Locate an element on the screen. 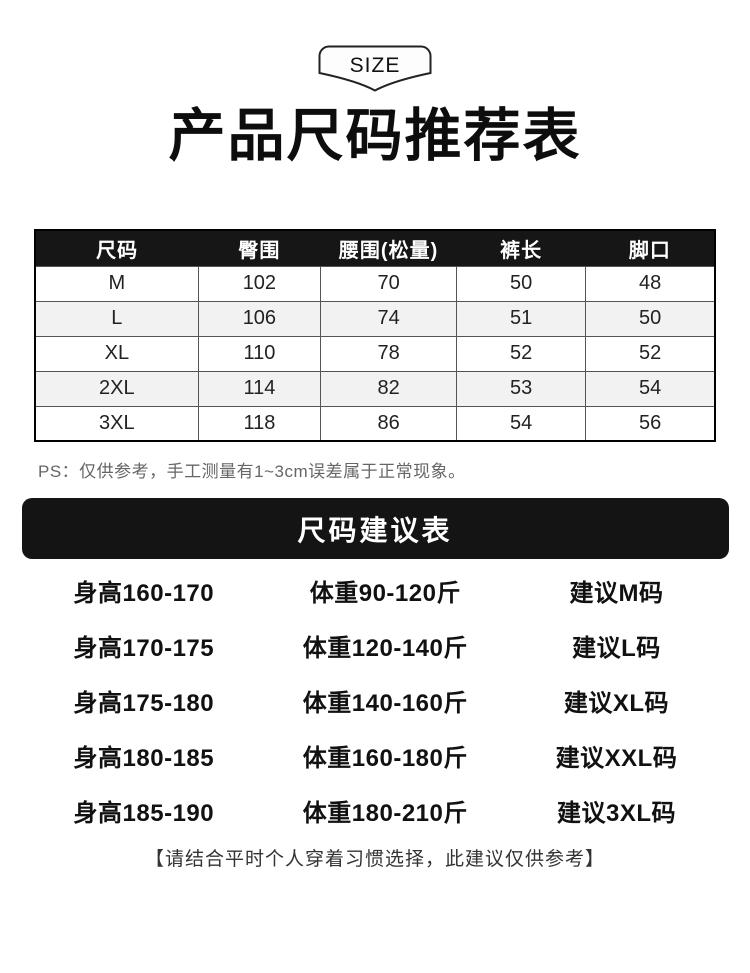  suggestion-row: 身高175-180 体重140-160斤 建议XL码 is located at coordinates (375, 700).